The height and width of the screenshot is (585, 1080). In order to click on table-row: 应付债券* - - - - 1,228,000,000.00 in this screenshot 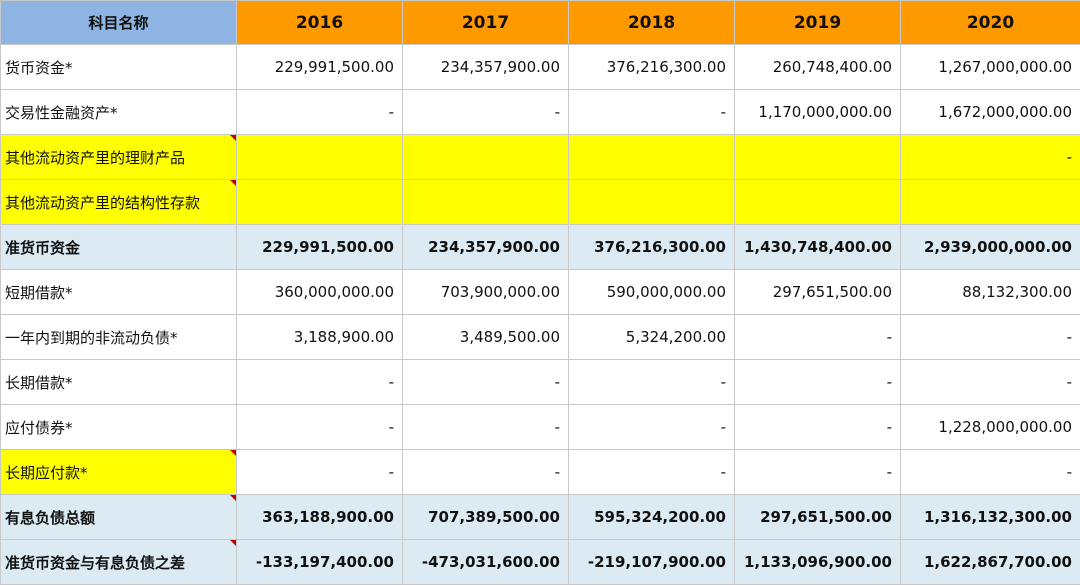, I will do `click(540, 427)`.